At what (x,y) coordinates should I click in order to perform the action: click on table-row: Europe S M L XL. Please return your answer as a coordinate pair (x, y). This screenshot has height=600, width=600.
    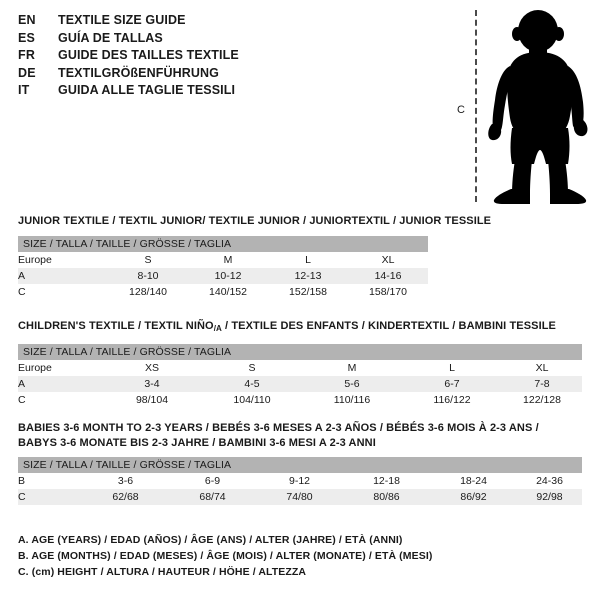
    Looking at the image, I should click on (223, 259).